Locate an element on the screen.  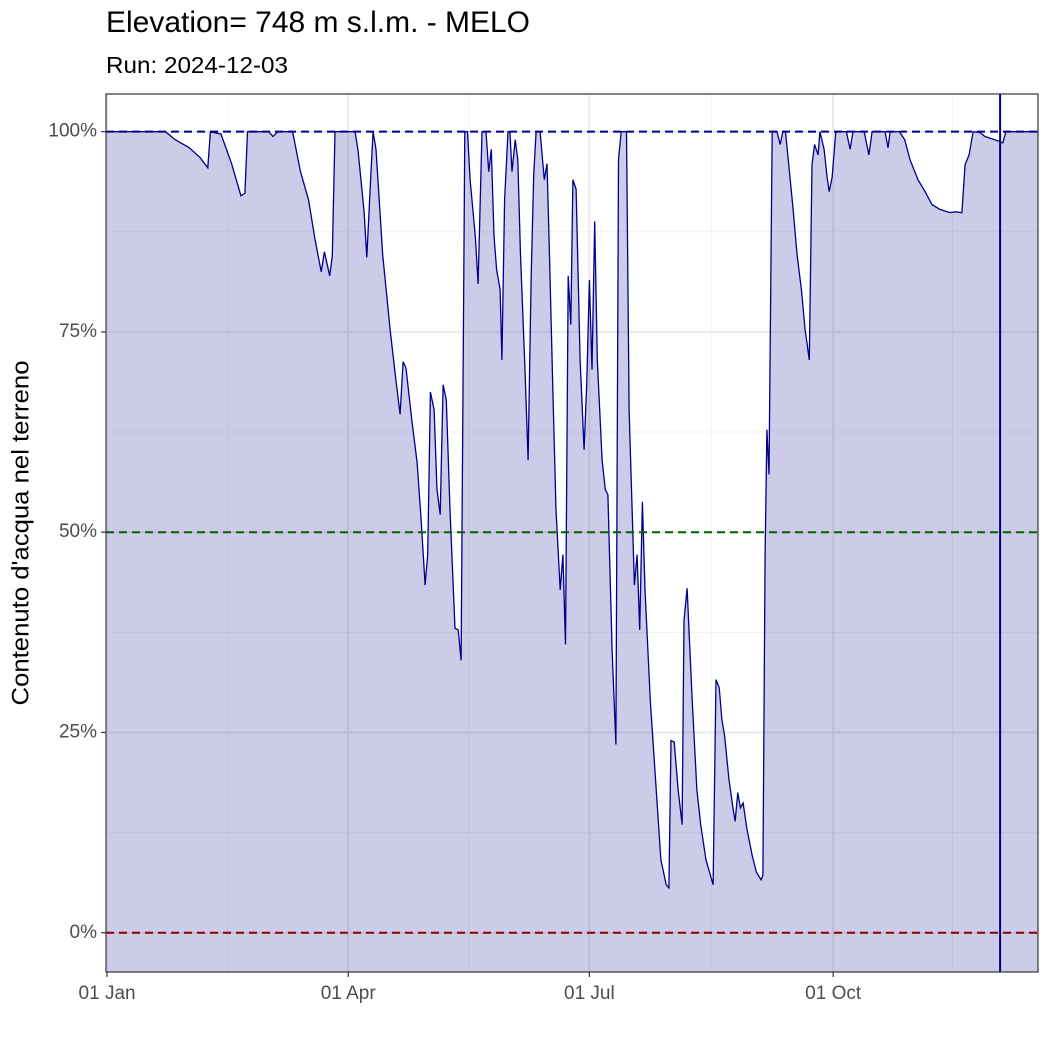
x-tick-label: 01 Jan is located at coordinates (107, 993).